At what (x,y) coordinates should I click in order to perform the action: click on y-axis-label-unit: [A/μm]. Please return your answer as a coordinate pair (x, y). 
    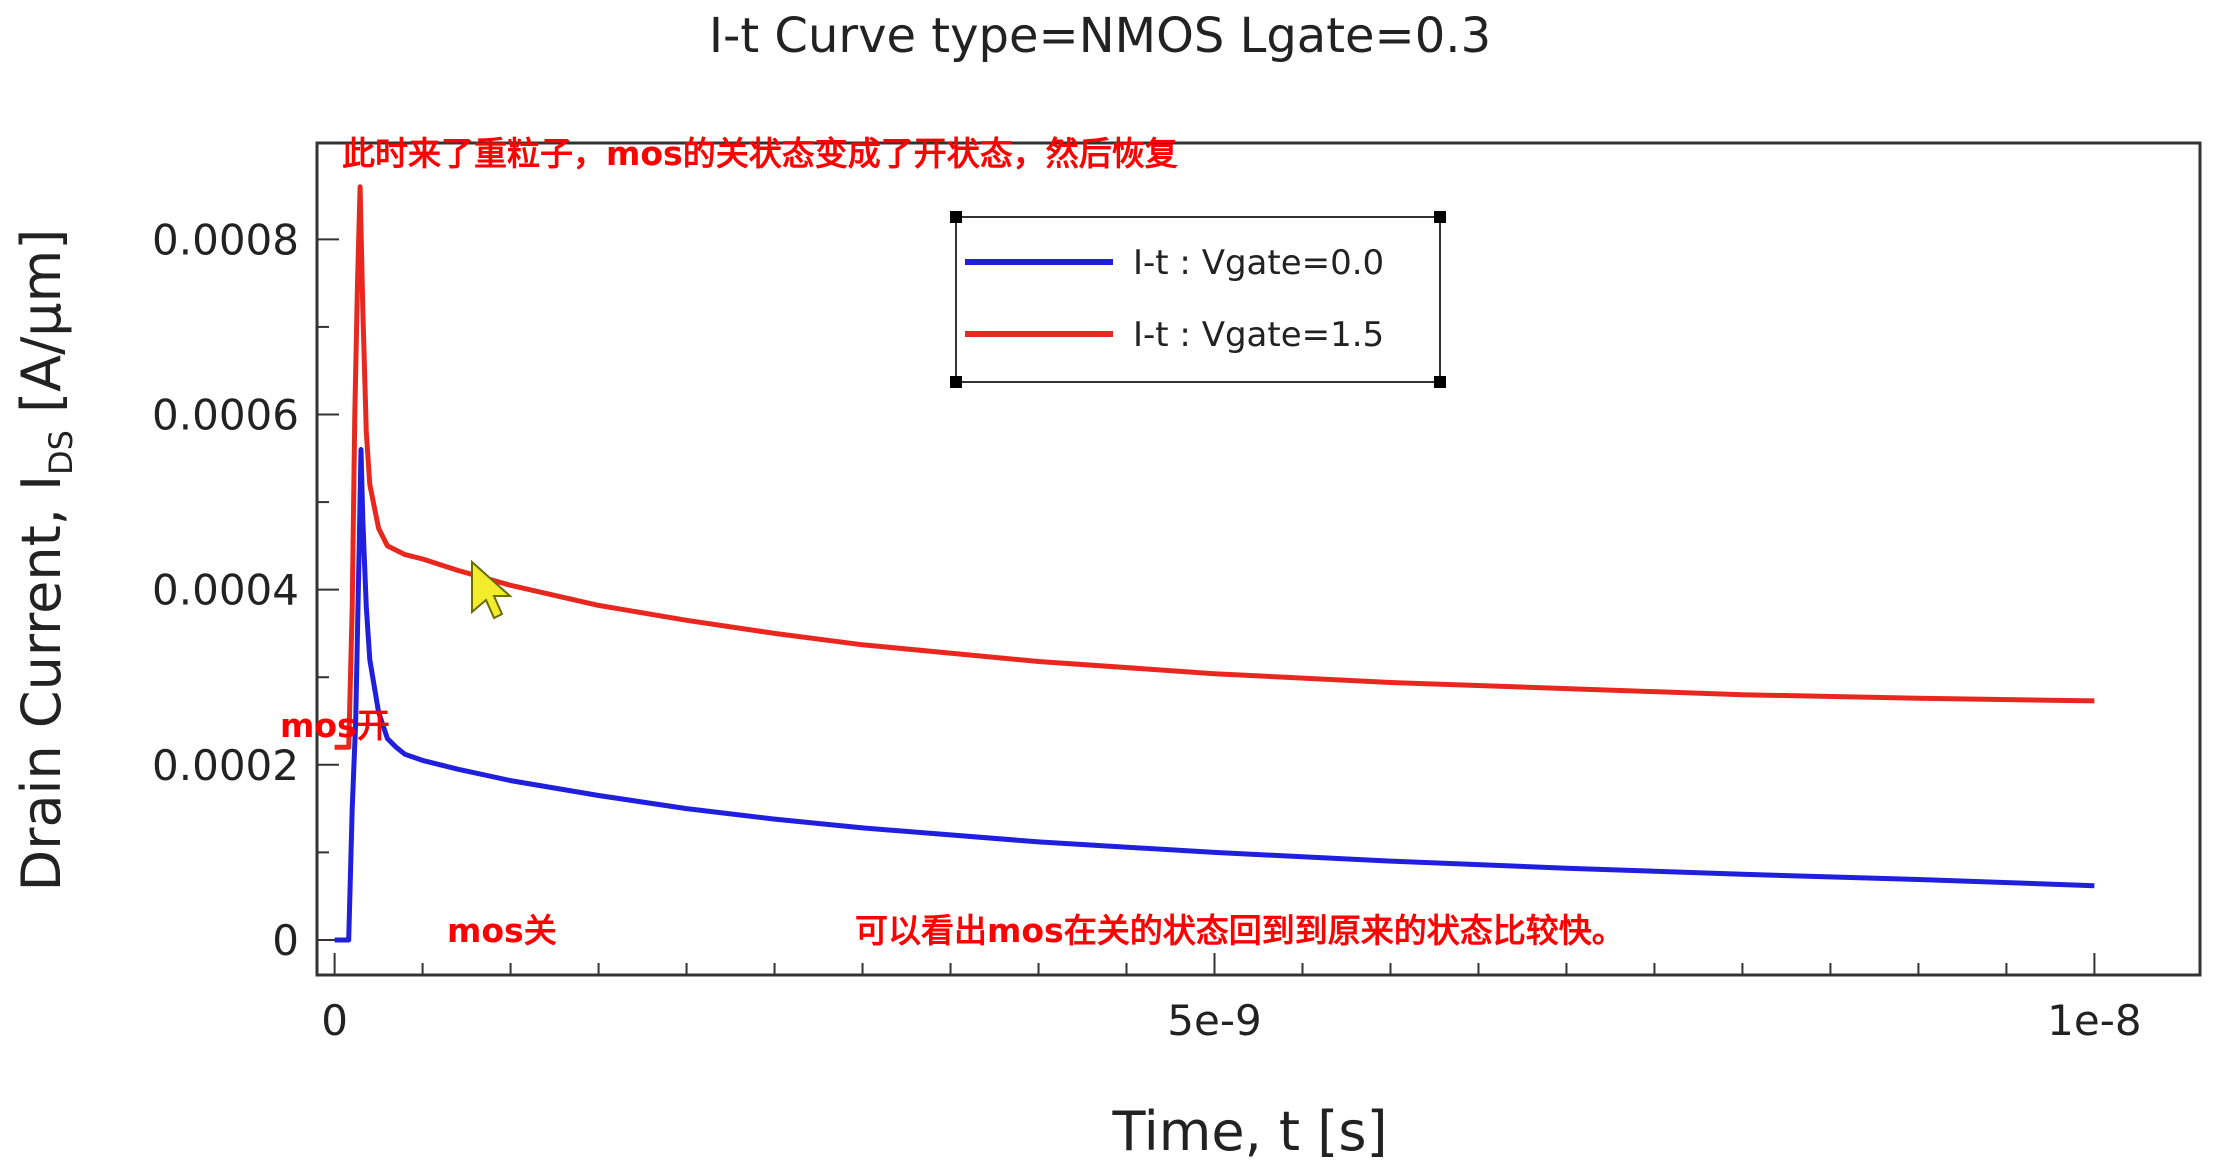
    Looking at the image, I should click on (41, 329).